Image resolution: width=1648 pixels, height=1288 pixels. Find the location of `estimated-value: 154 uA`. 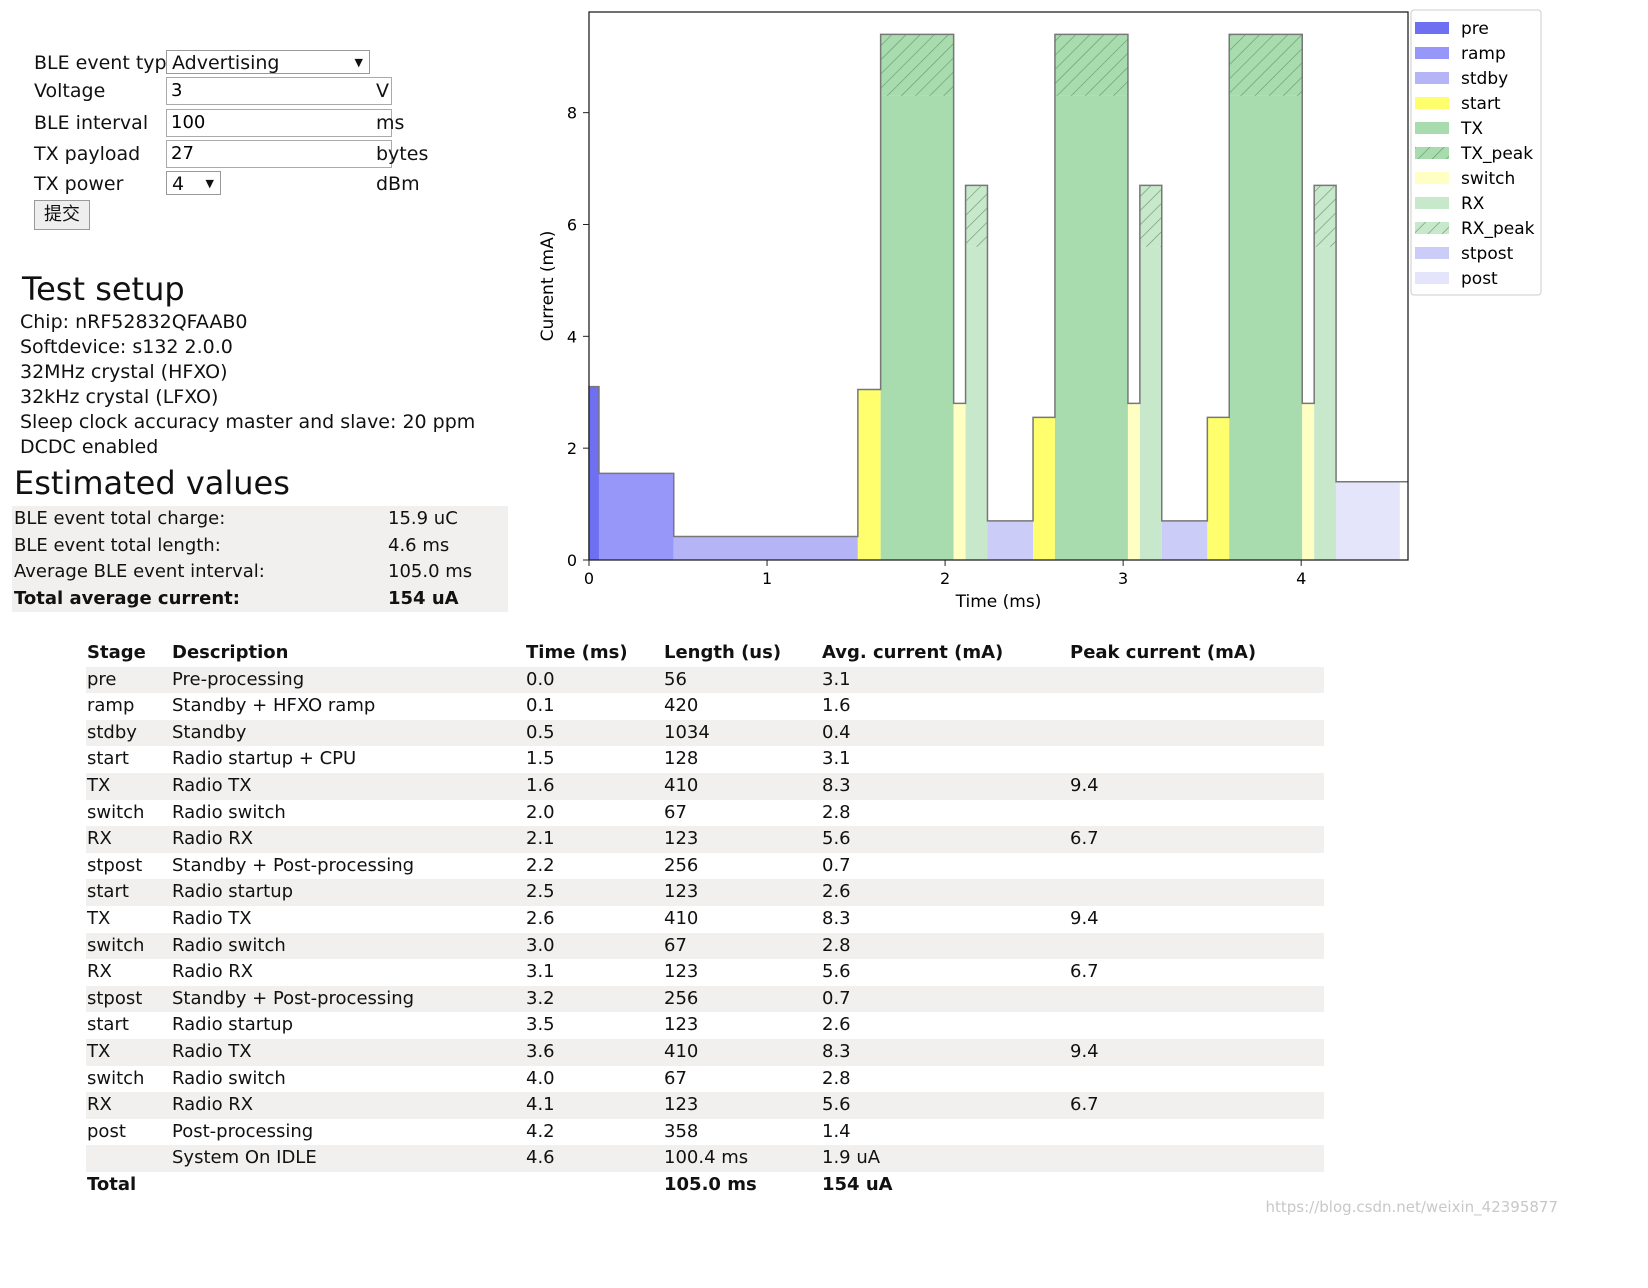

estimated-value: 154 uA is located at coordinates (423, 598).